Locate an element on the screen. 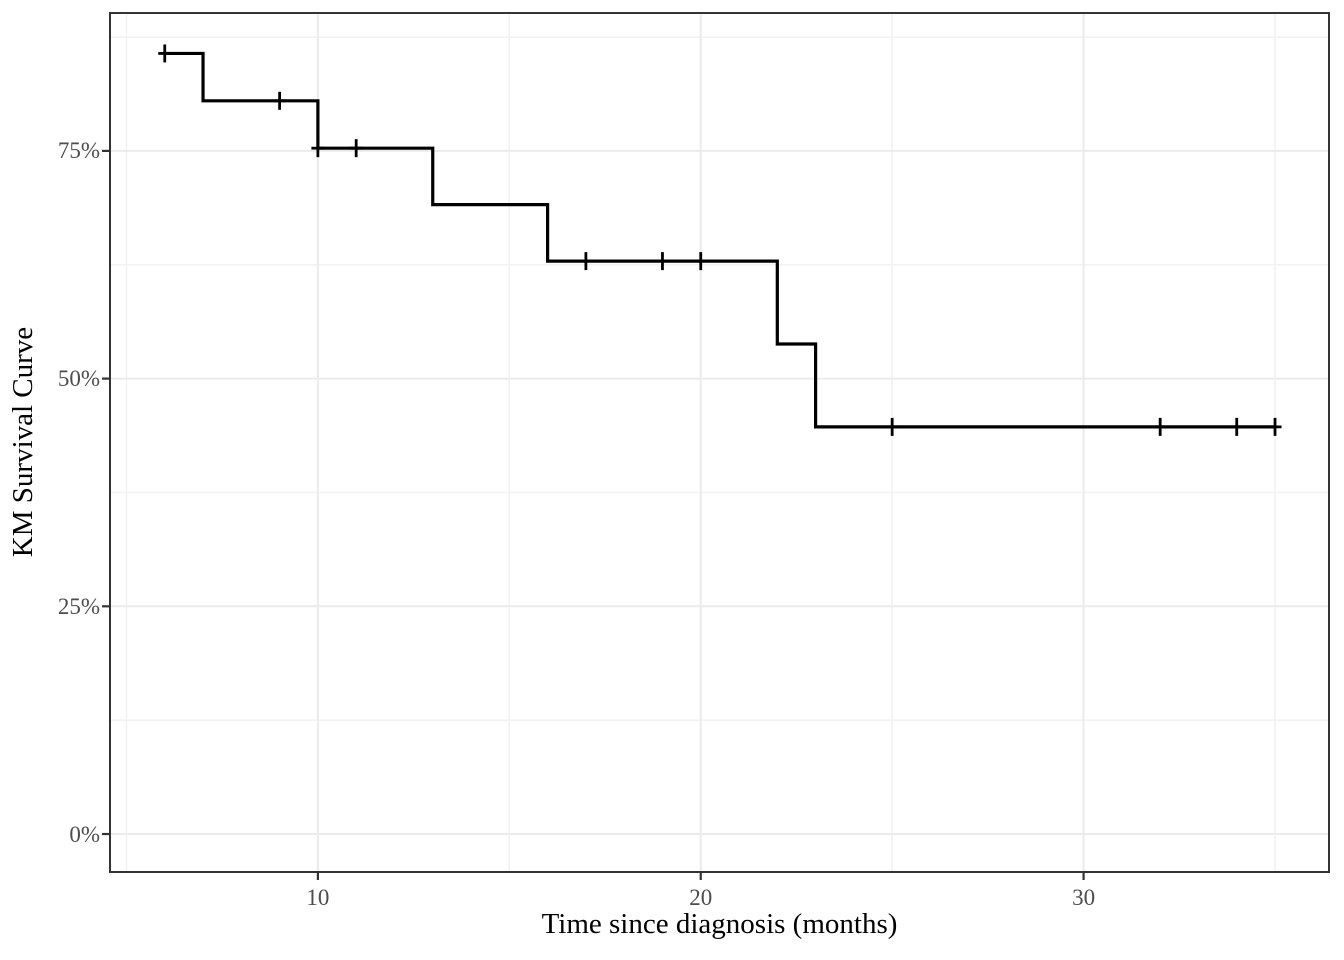 Image resolution: width=1344 pixels, height=960 pixels. x-axis-title: Time since diagnosis (months) is located at coordinates (719, 924).